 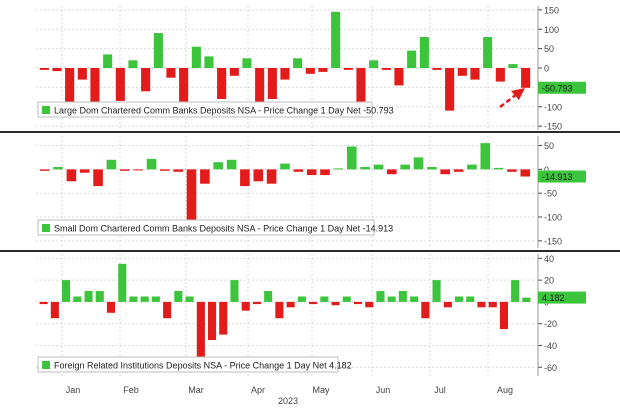 I want to click on x-axis-year: 2023, so click(x=288, y=401).